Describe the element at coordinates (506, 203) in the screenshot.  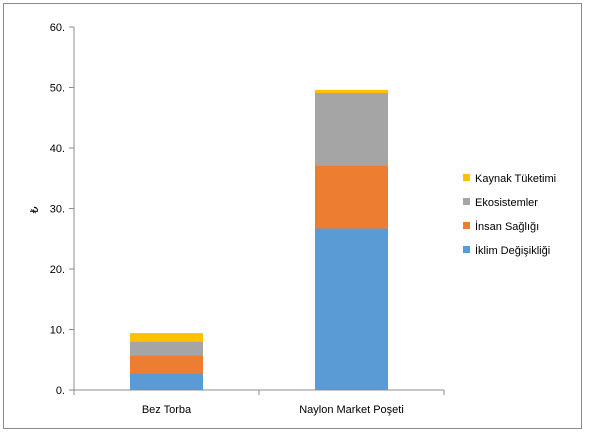
I see `legend-label: Ekosistemler` at that location.